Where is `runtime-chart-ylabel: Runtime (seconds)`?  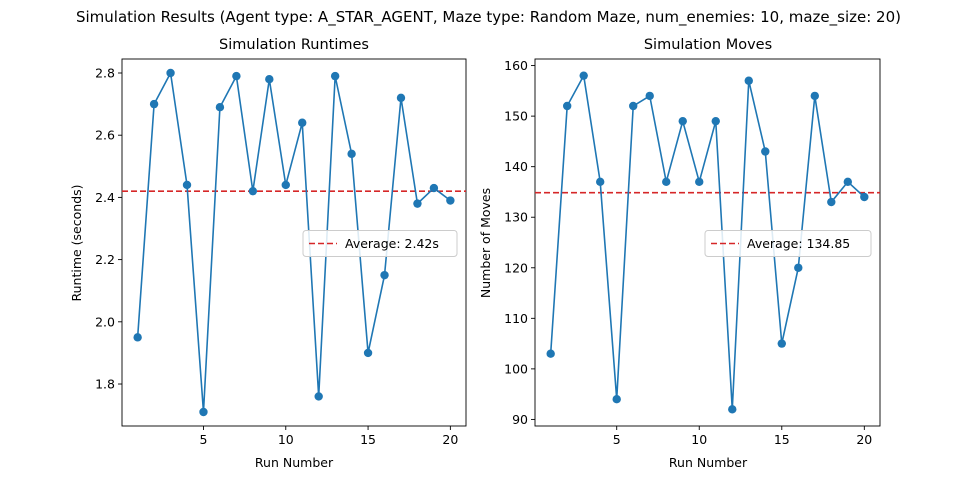
runtime-chart-ylabel: Runtime (seconds) is located at coordinates (76, 242).